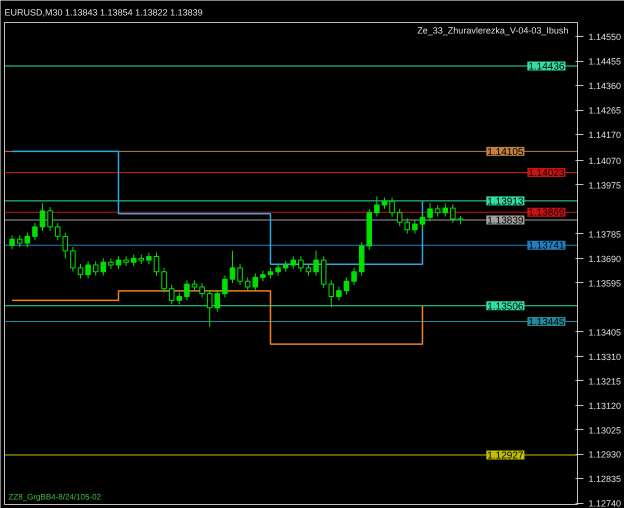 This screenshot has width=624, height=508. Describe the element at coordinates (605, 332) in the screenshot. I see `y-tick-label: 1.13405` at that location.